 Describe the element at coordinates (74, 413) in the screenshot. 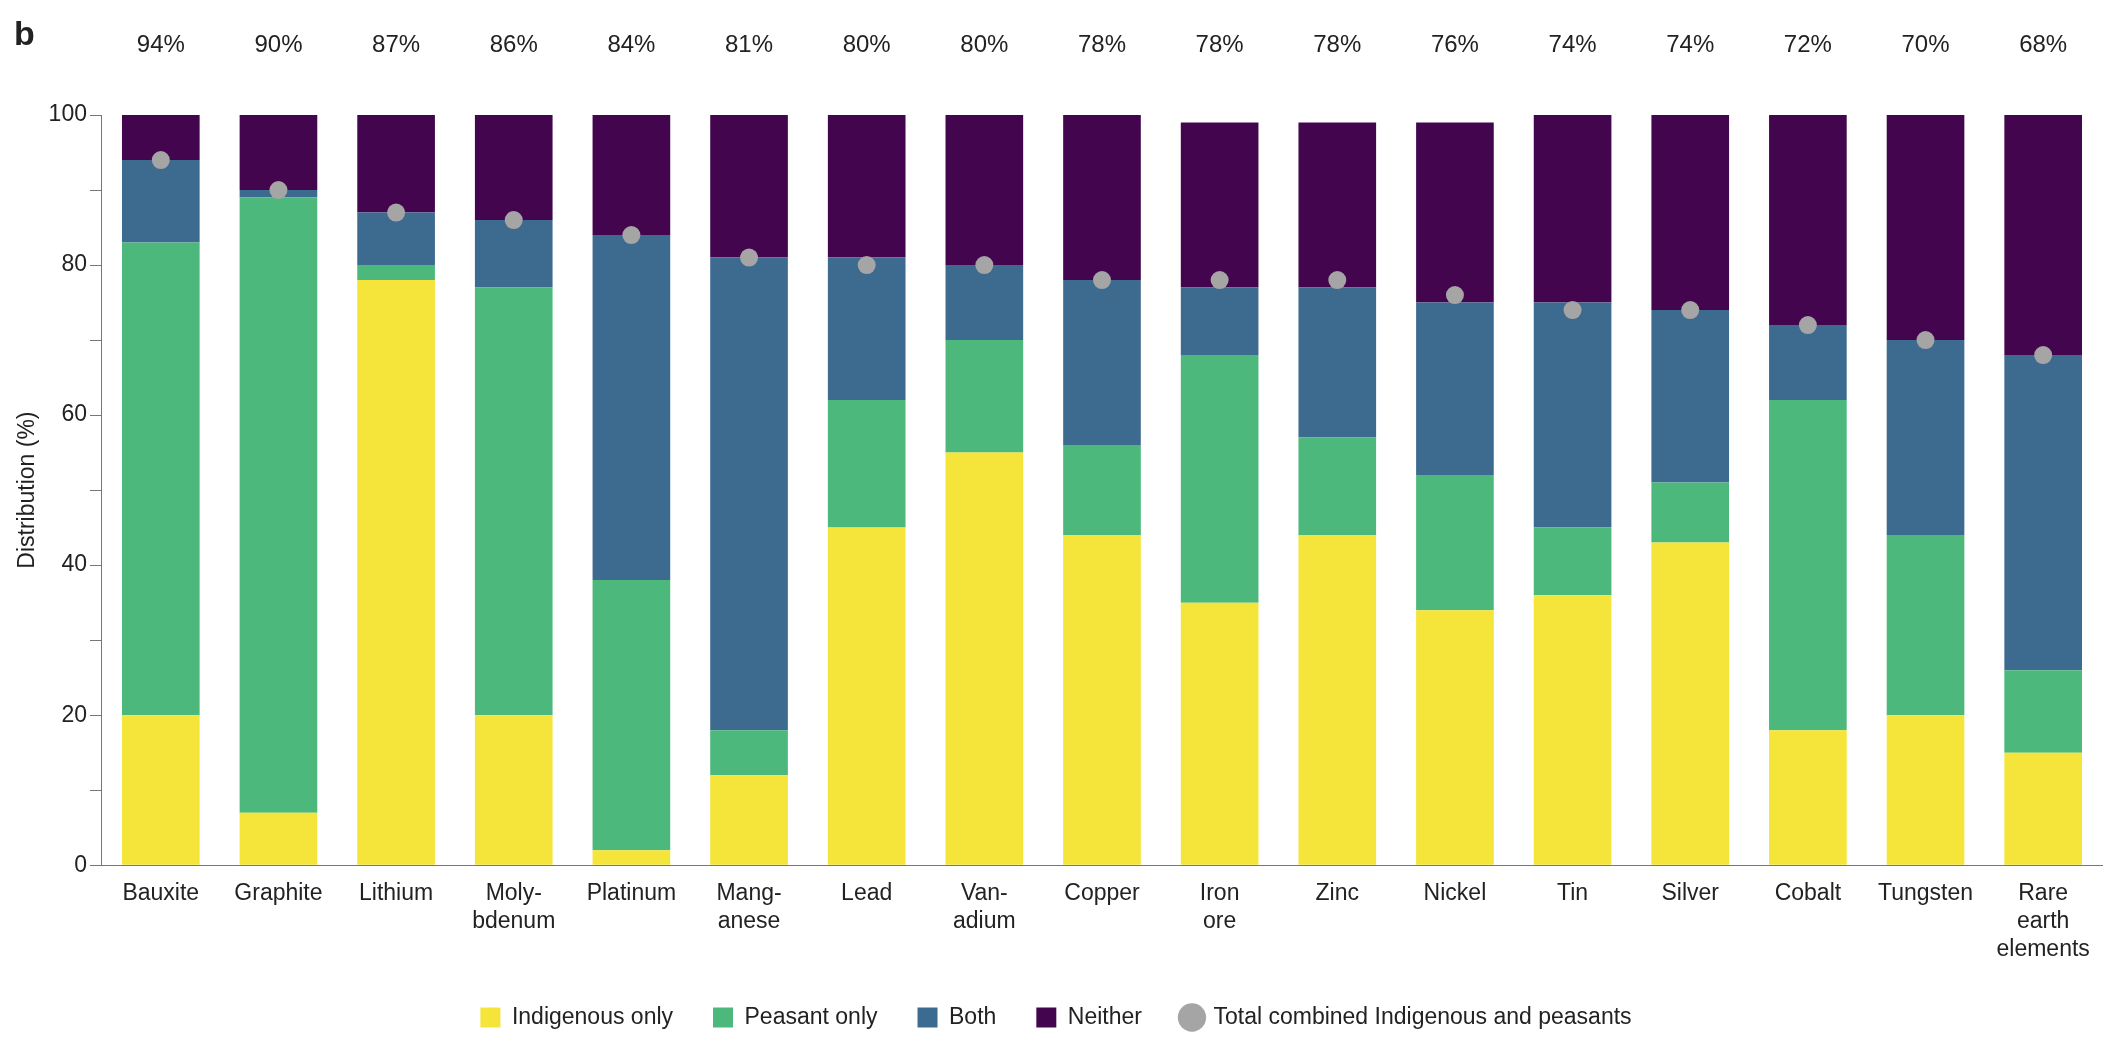

I see `y-tick-label: 60` at that location.